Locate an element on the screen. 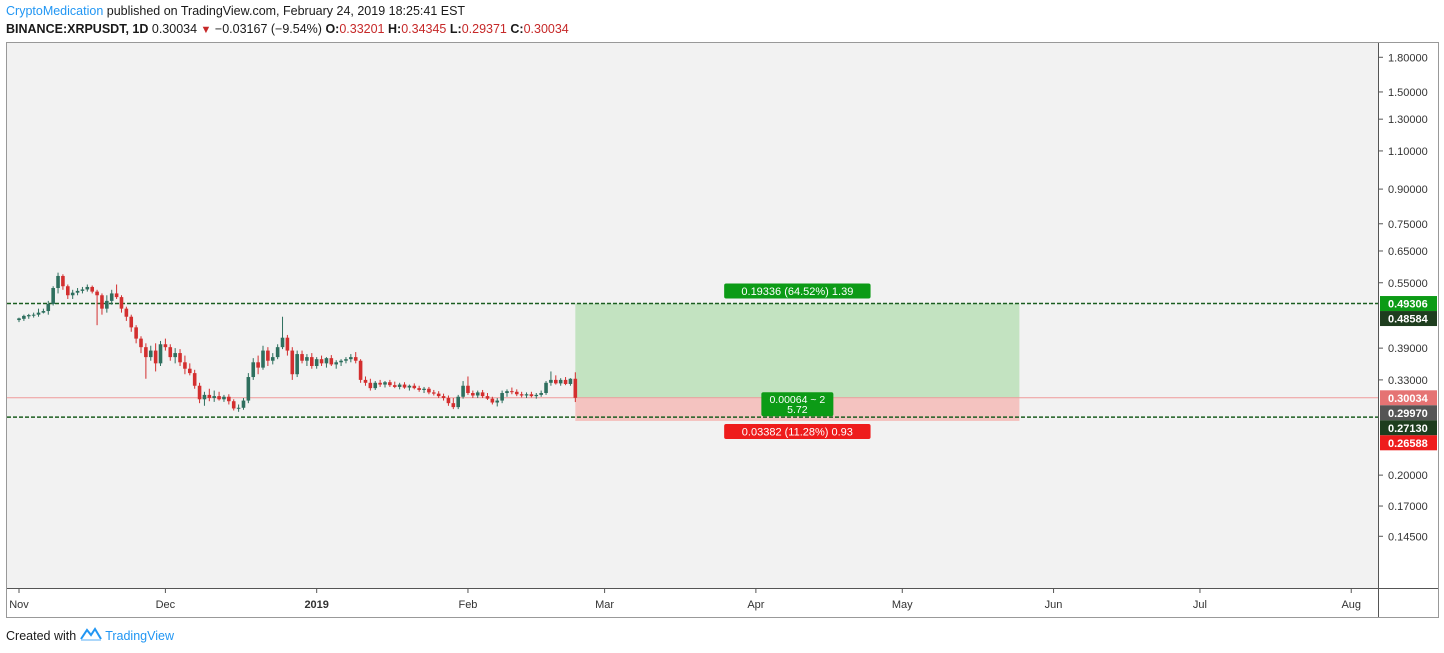 The height and width of the screenshot is (653, 1444). tradingview-brand-link: TradingView is located at coordinates (139, 635).